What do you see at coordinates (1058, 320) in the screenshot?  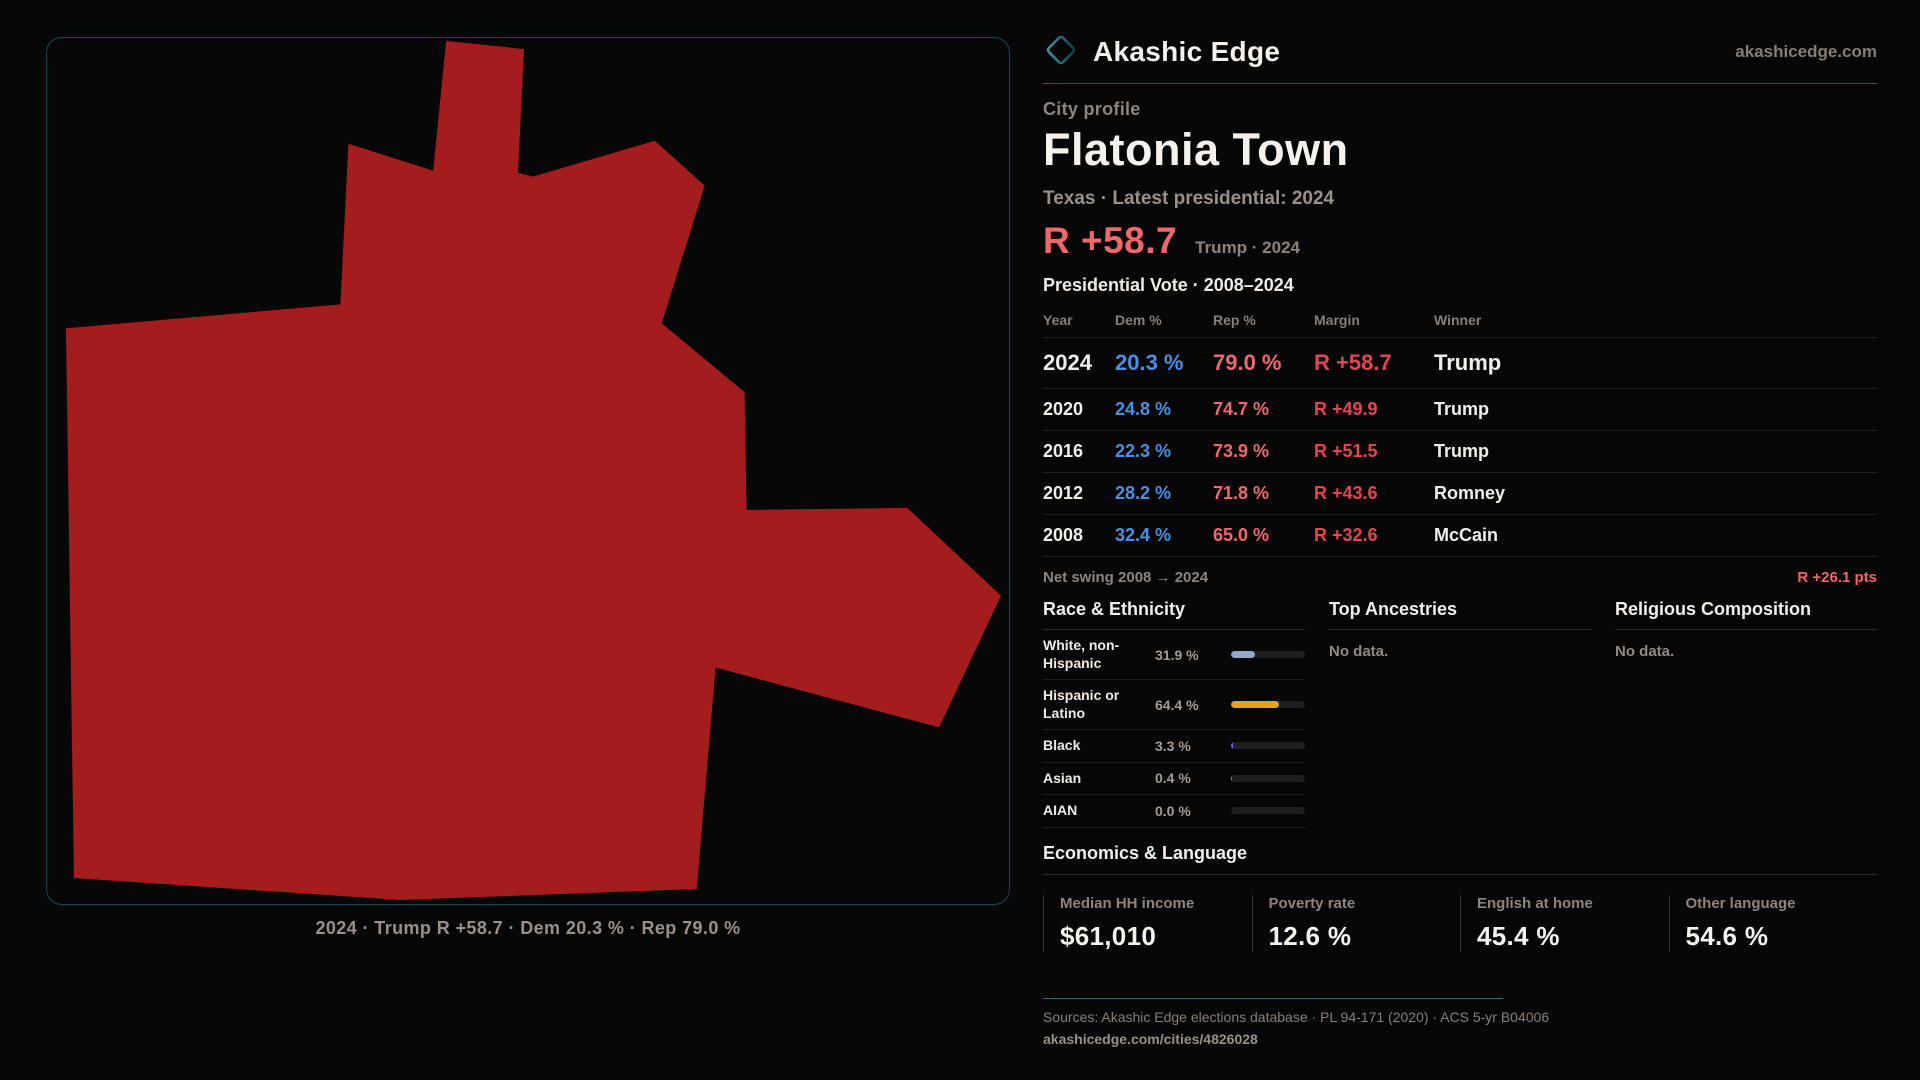 I see `col-year: Year` at bounding box center [1058, 320].